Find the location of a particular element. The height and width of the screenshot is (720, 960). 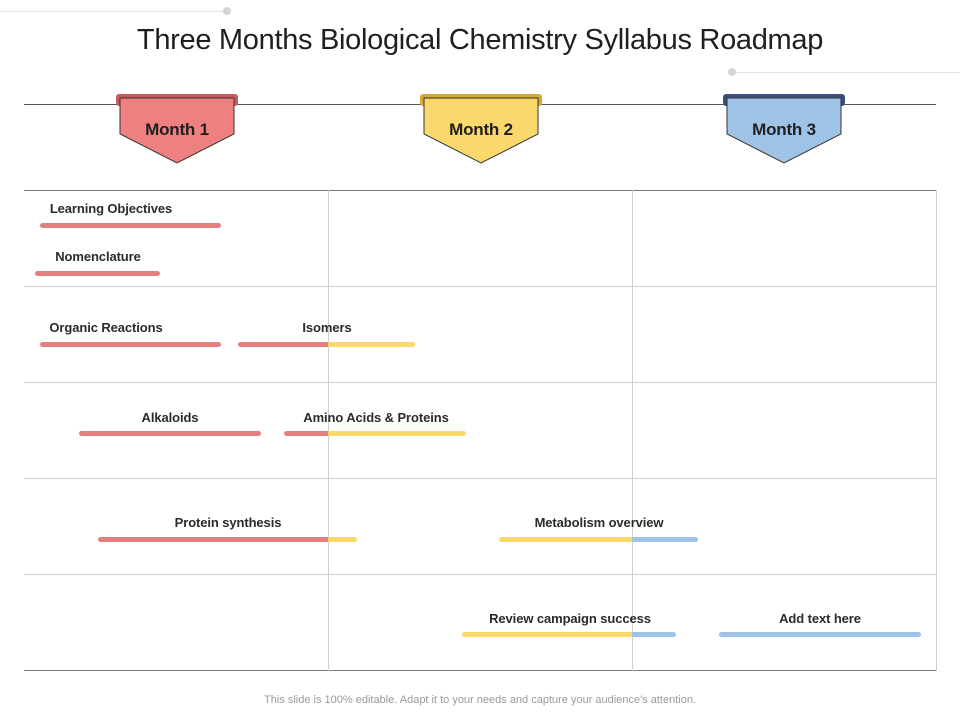

task-bar-isomers is located at coordinates (326, 344).